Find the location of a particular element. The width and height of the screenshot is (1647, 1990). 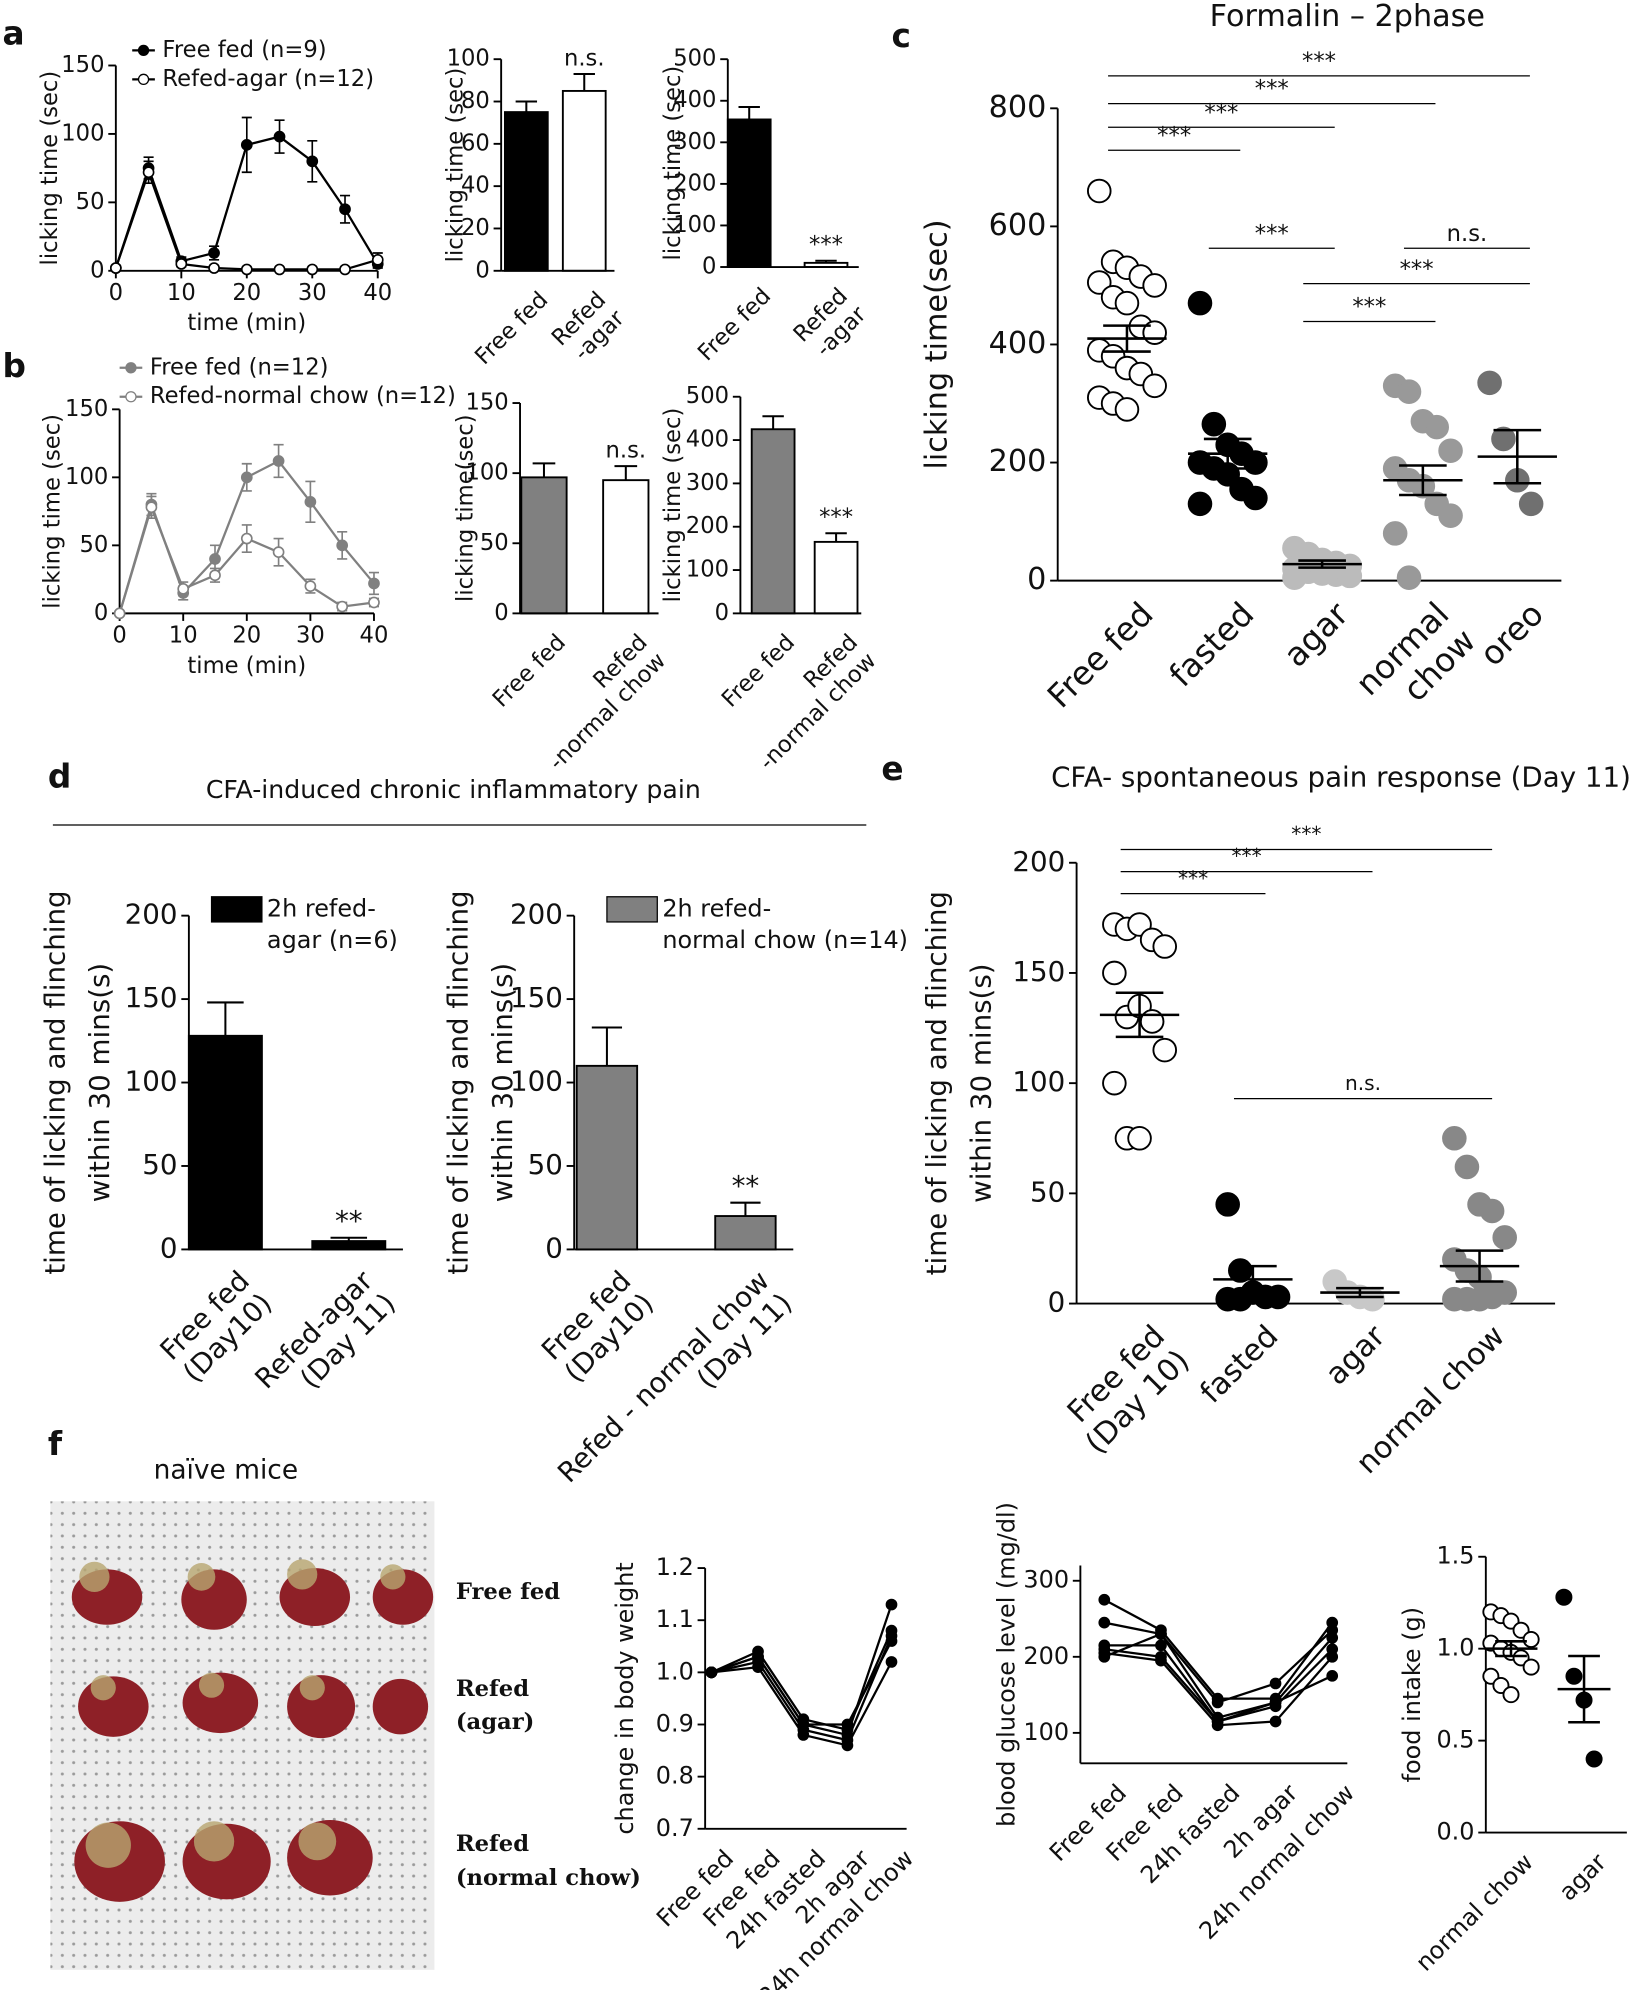

x-tick-label: 10 is located at coordinates (183, 636).